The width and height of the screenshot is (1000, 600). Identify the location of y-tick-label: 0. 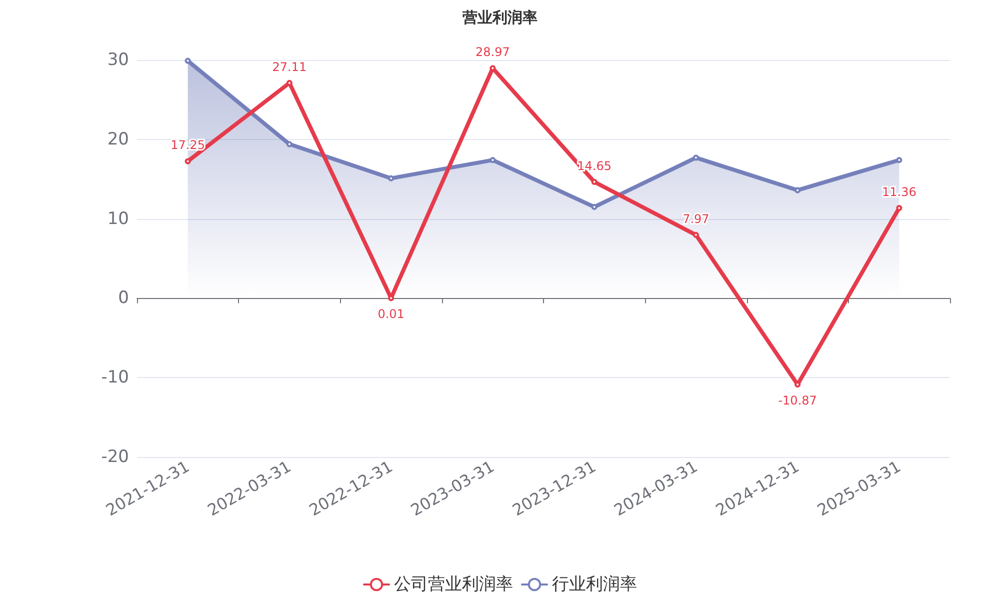
(123, 298).